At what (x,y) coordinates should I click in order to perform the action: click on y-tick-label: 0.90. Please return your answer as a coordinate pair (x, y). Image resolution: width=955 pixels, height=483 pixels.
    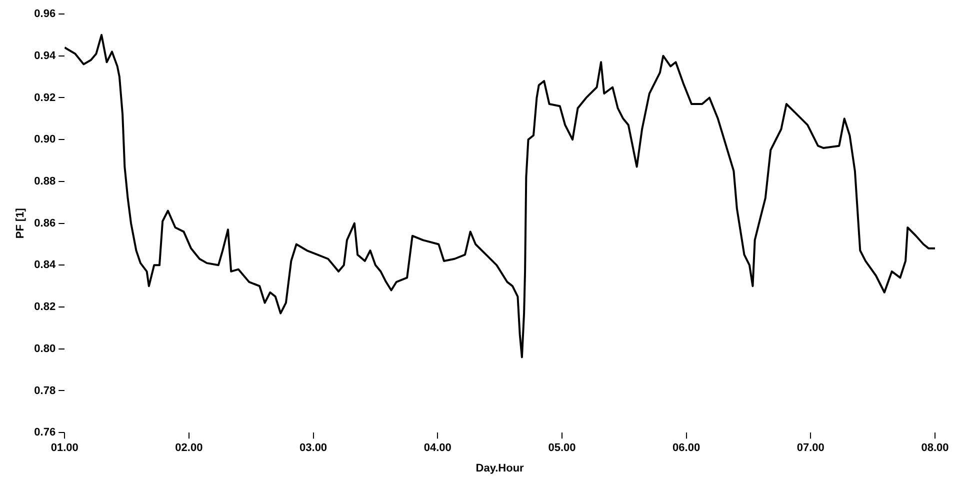
    Looking at the image, I should click on (45, 140).